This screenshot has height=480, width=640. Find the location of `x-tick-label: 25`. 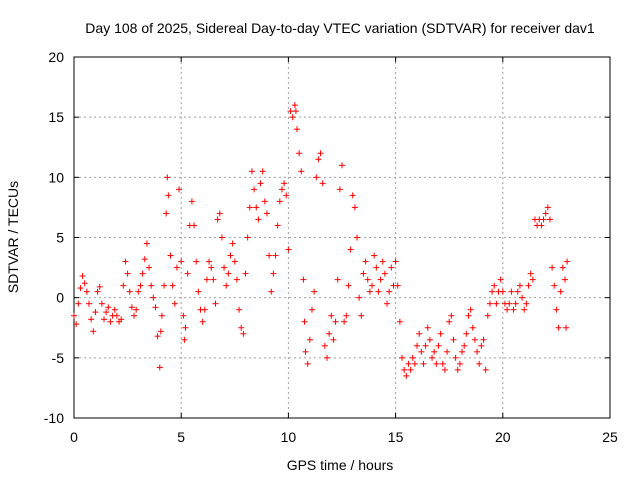

x-tick-label: 25 is located at coordinates (610, 437).